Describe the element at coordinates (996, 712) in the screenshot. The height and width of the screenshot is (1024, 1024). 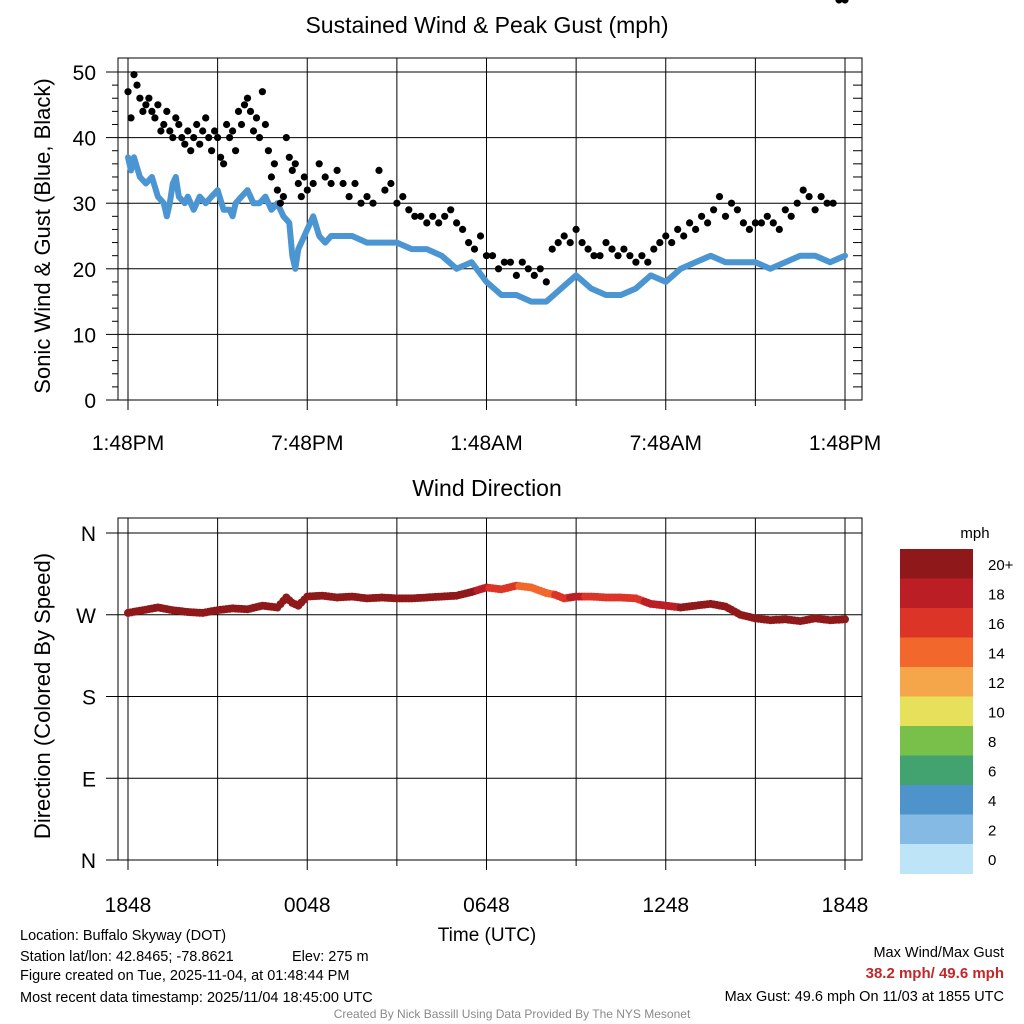
I see `colorbar-label: 10` at that location.